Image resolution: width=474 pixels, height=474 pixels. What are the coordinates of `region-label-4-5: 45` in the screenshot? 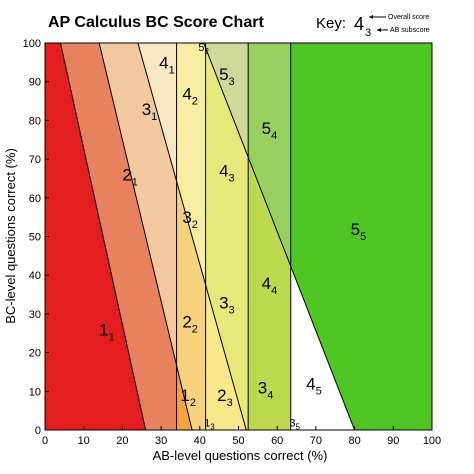 It's located at (314, 386).